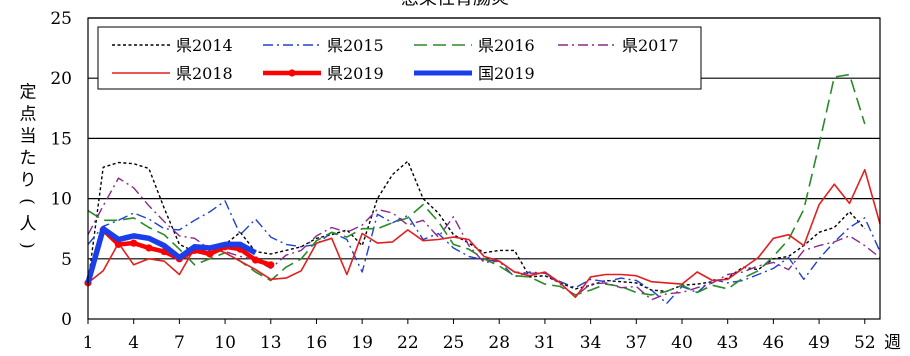 The height and width of the screenshot is (356, 910). What do you see at coordinates (362, 342) in the screenshot?
I see `x-tick-label: 19` at bounding box center [362, 342].